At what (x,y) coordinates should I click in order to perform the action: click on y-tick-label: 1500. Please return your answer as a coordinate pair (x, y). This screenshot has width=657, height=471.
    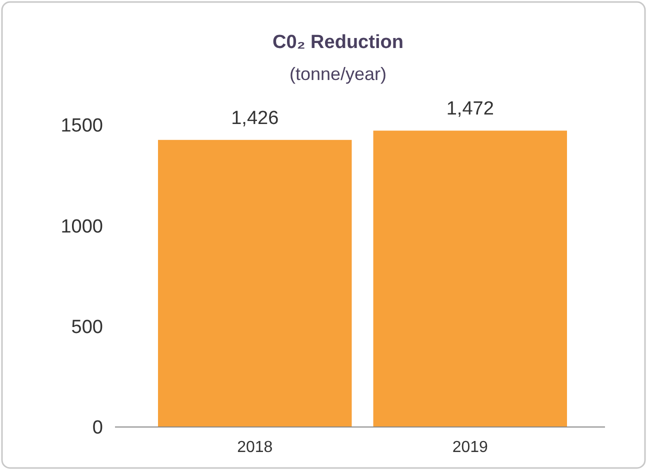
    Looking at the image, I should click on (81, 126).